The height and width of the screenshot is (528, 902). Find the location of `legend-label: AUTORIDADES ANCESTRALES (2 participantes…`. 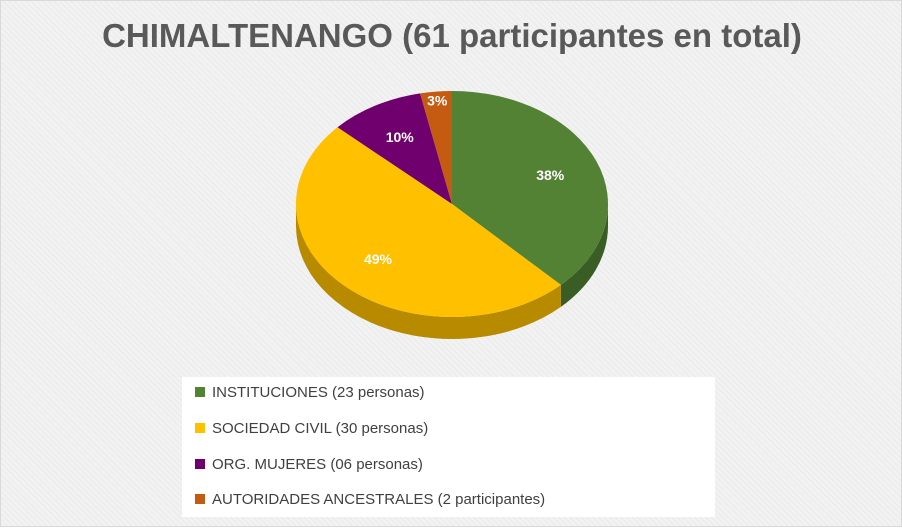

legend-label: AUTORIDADES ANCESTRALES (2 participantes… is located at coordinates (379, 499).